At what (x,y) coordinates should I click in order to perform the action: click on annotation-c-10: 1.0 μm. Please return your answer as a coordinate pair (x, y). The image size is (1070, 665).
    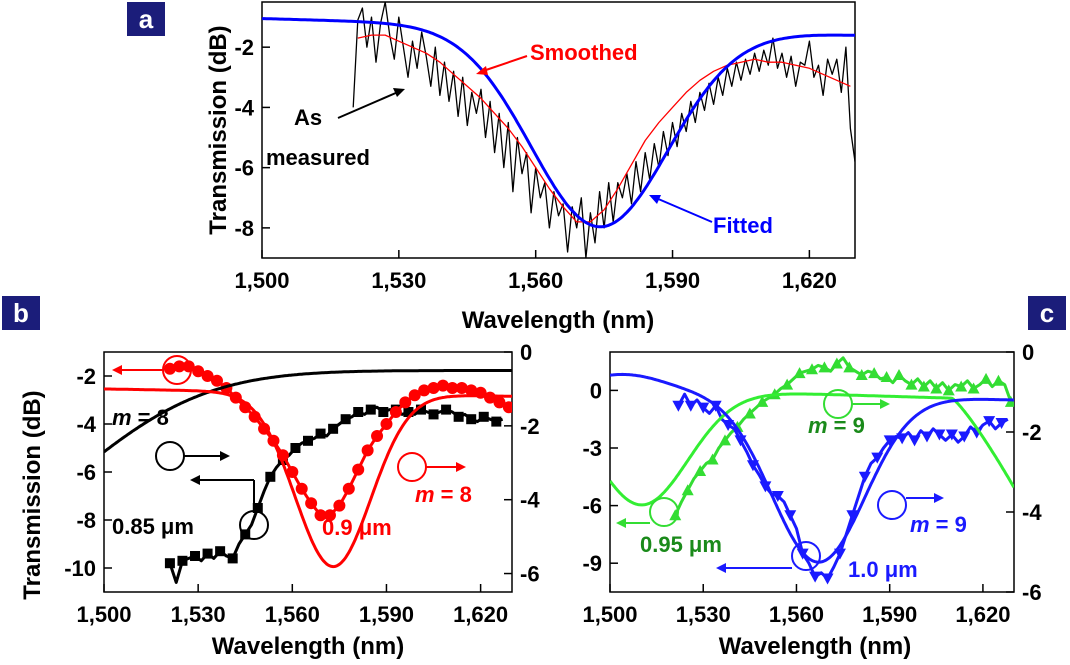
    Looking at the image, I should click on (817, 561).